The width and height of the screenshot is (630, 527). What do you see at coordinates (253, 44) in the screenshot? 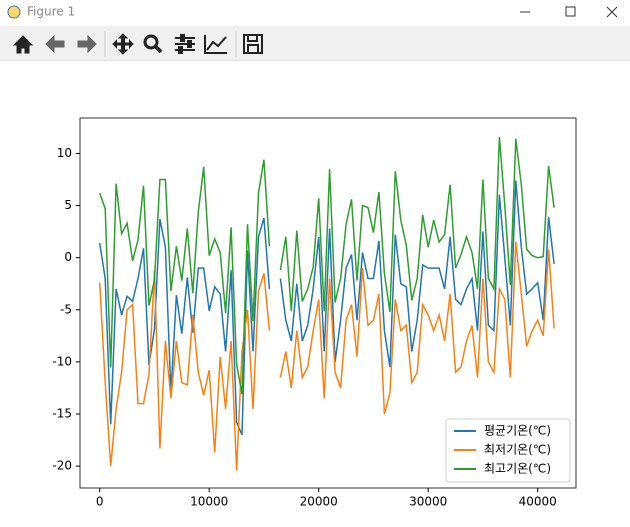
I see `save-button` at bounding box center [253, 44].